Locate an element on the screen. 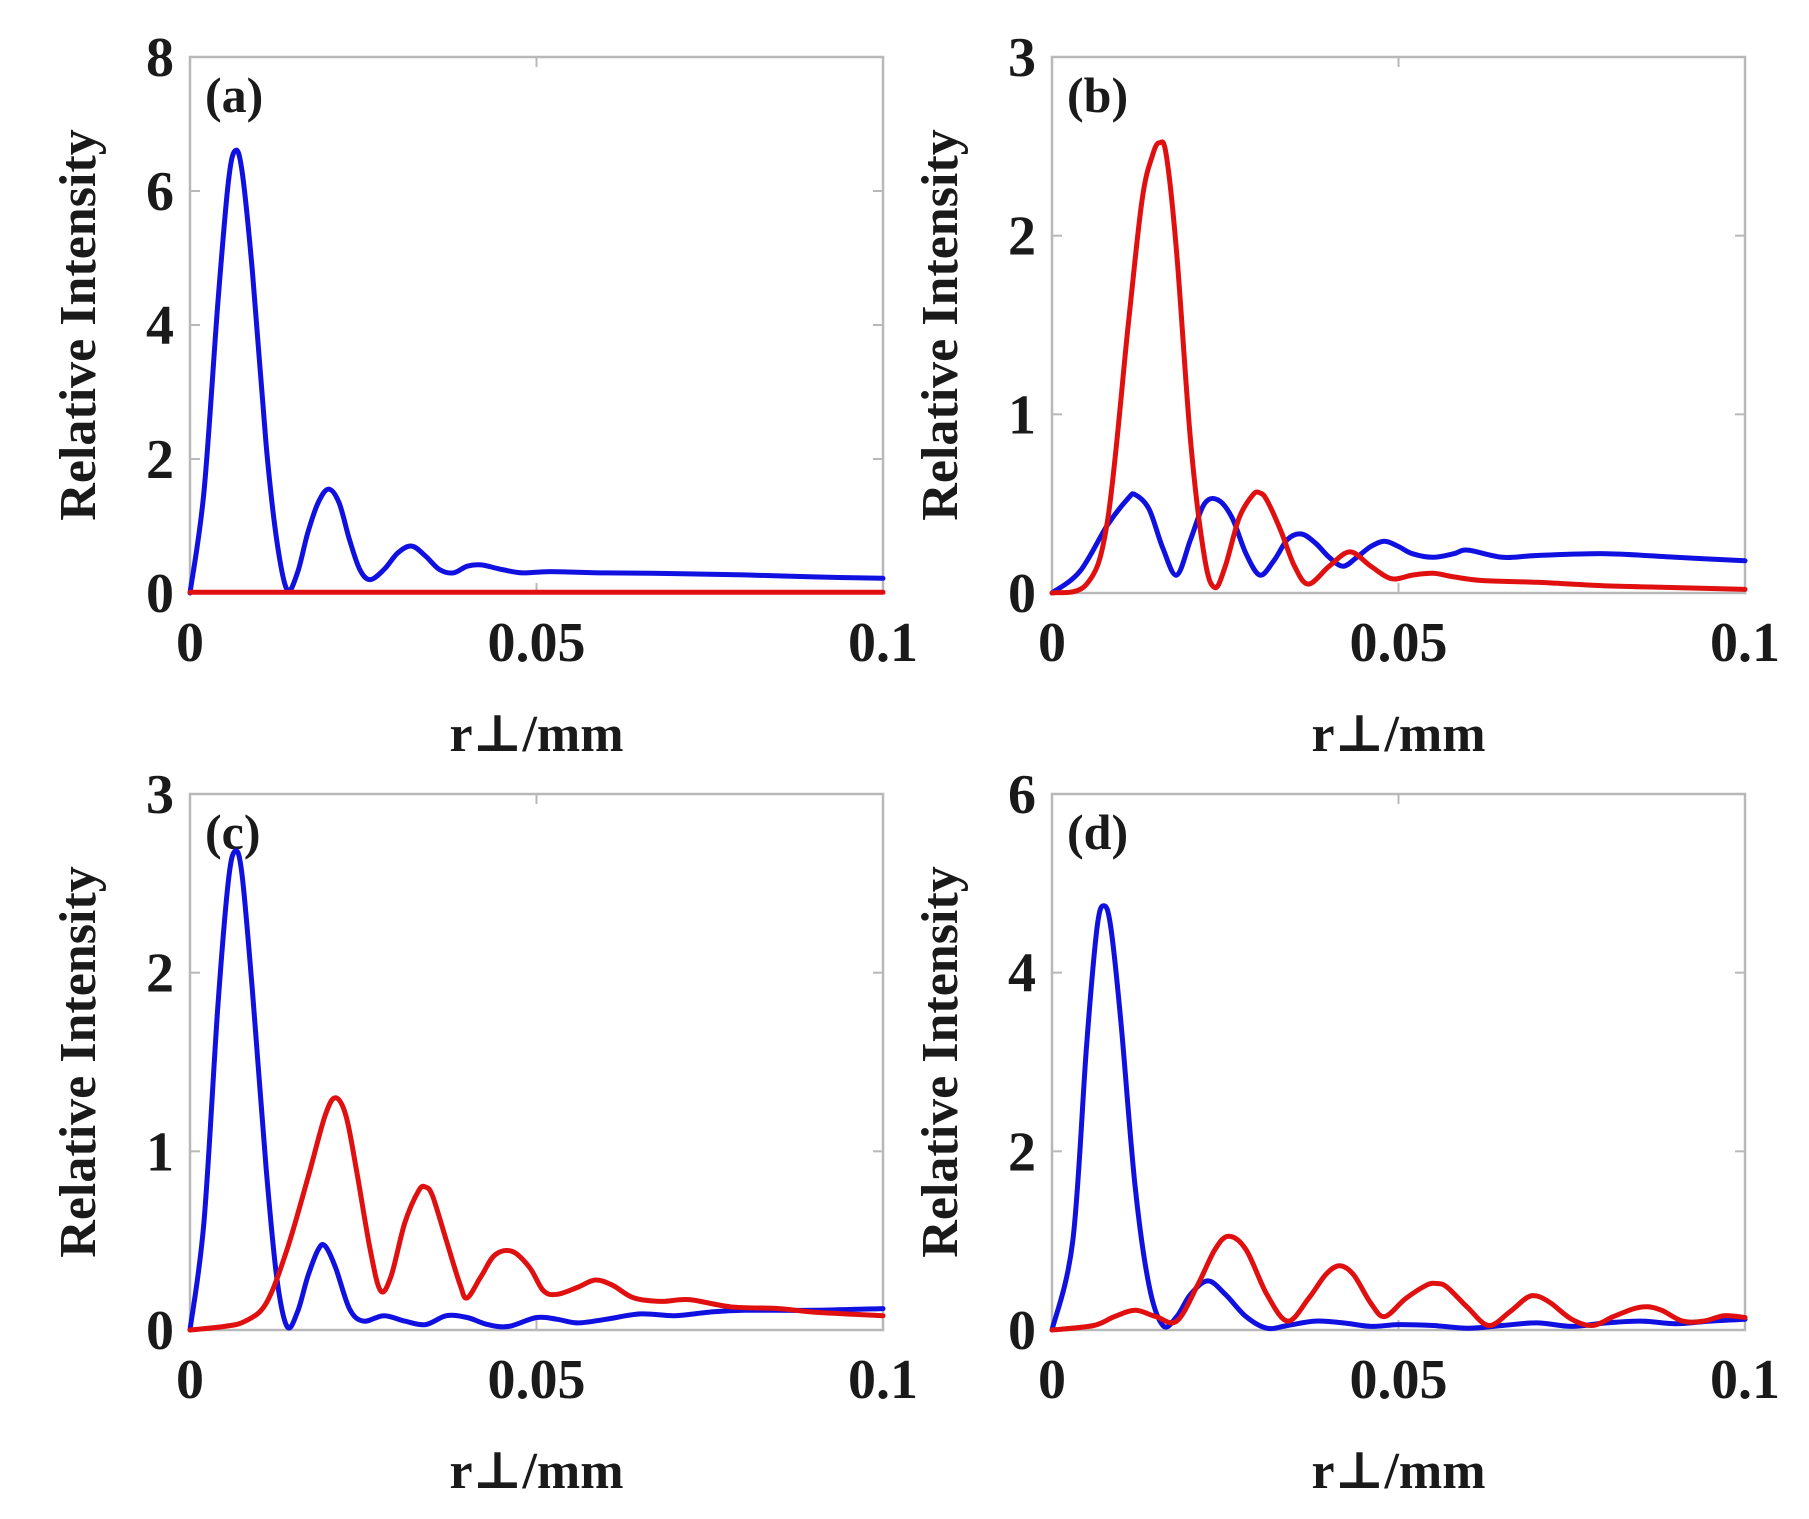  y-tick-label: 8 is located at coordinates (160, 58).